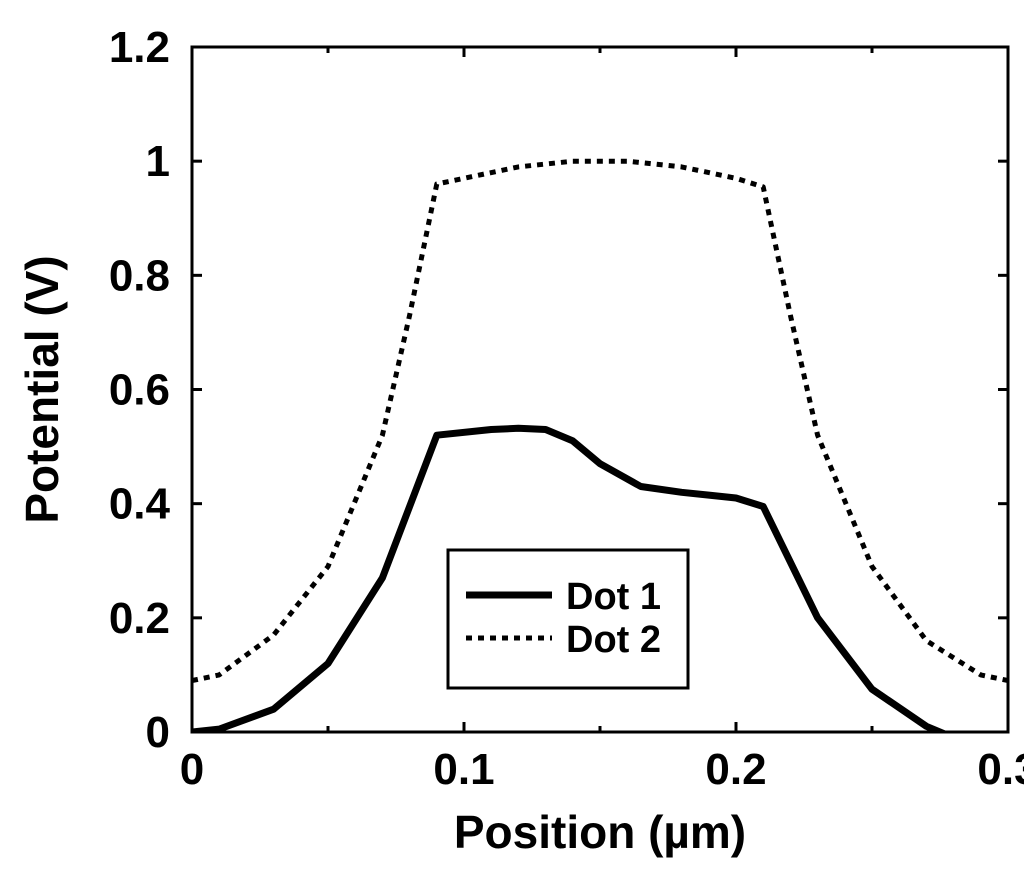 Image resolution: width=1024 pixels, height=873 pixels. I want to click on legend: Dot 1 Dot 2, so click(568, 619).